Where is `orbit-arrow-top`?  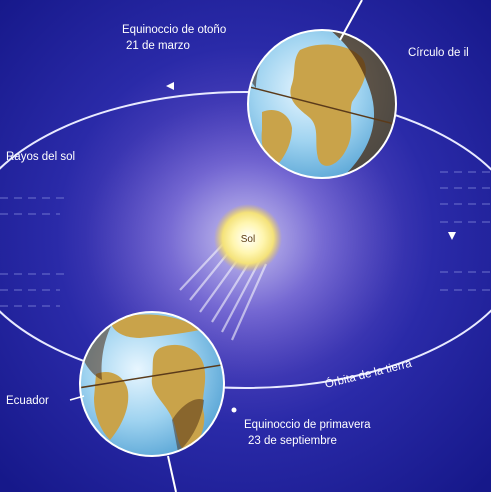
orbit-arrow-top is located at coordinates (170, 86).